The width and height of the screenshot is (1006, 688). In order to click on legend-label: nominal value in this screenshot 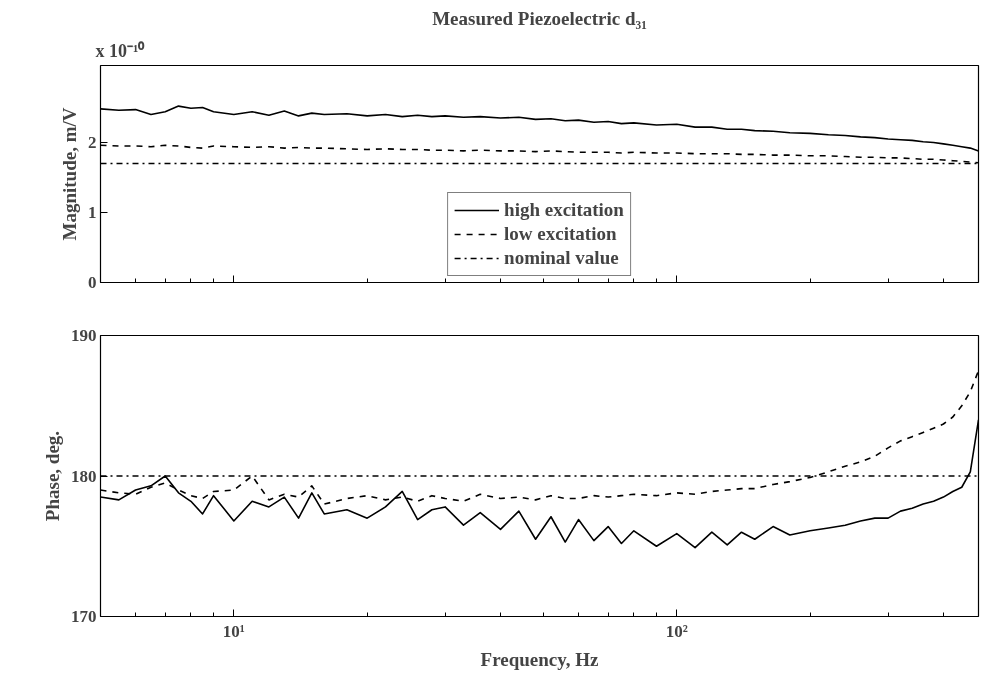, I will do `click(561, 258)`.